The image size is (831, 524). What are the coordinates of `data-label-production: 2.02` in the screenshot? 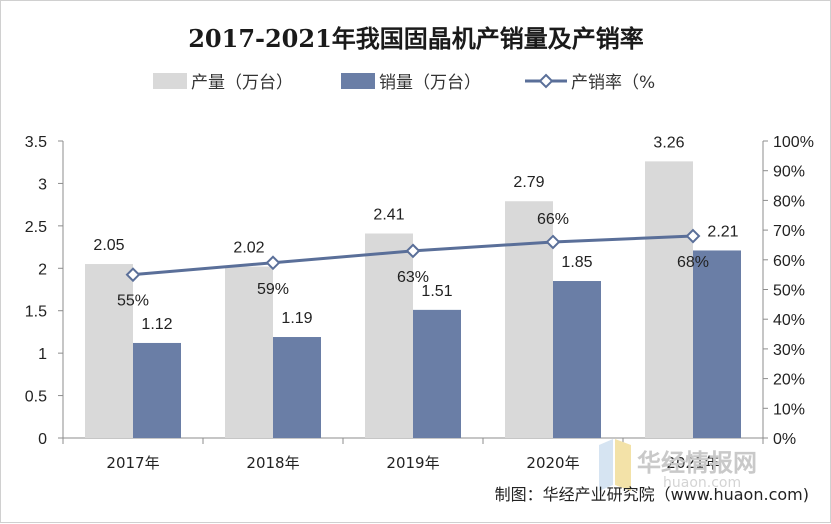 It's located at (248, 248).